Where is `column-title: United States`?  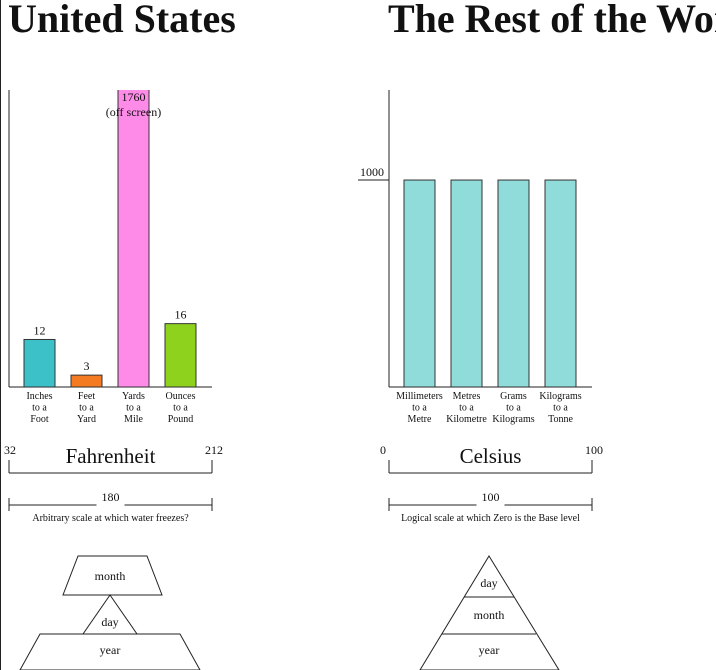 column-title: United States is located at coordinates (122, 20).